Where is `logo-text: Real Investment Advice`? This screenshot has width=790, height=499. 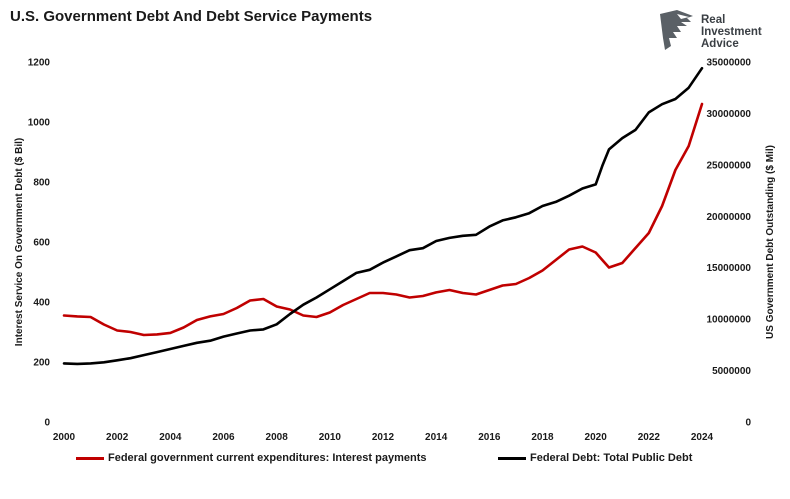
logo-text: Real Investment Advice is located at coordinates (731, 32).